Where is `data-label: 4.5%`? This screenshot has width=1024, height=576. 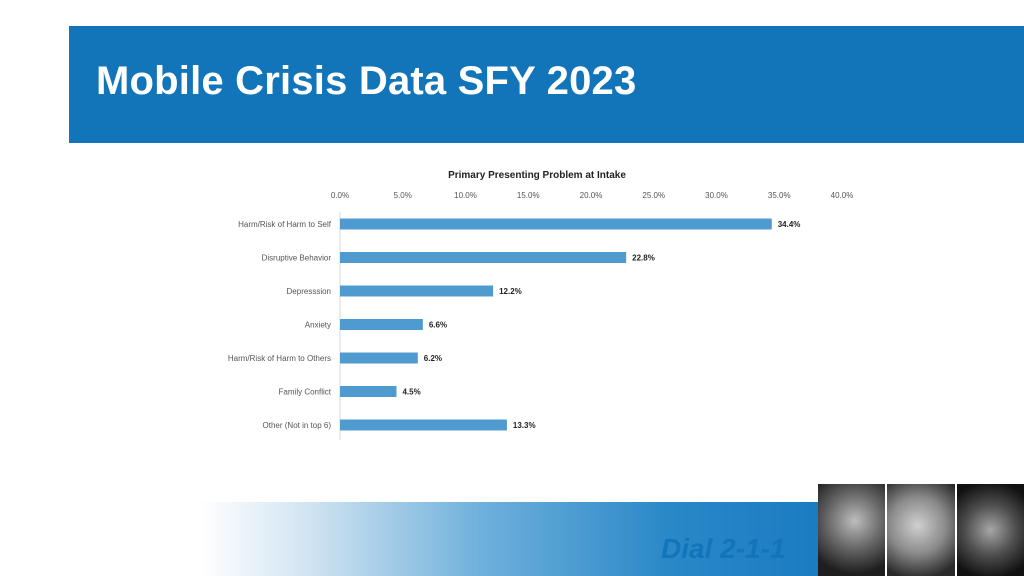
data-label: 4.5% is located at coordinates (411, 392).